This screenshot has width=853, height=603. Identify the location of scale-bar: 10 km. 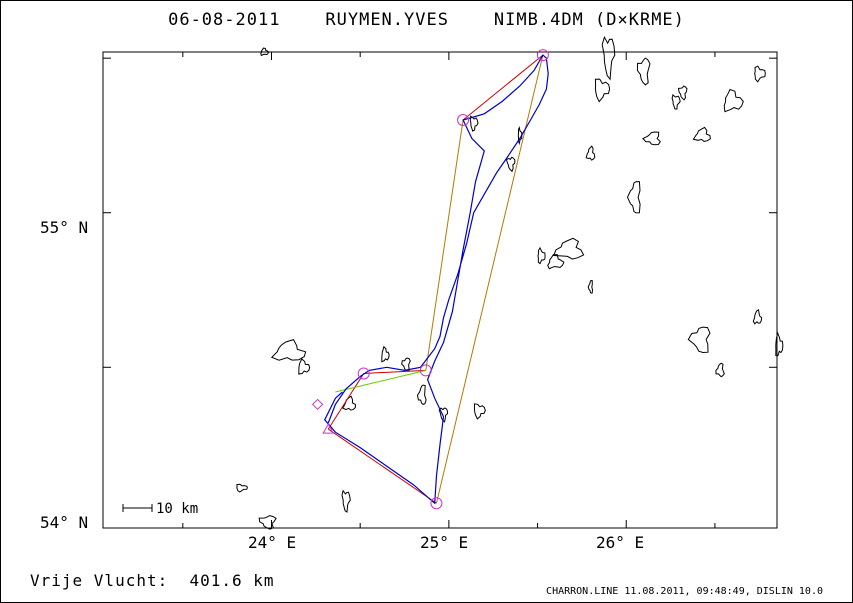
(160, 509).